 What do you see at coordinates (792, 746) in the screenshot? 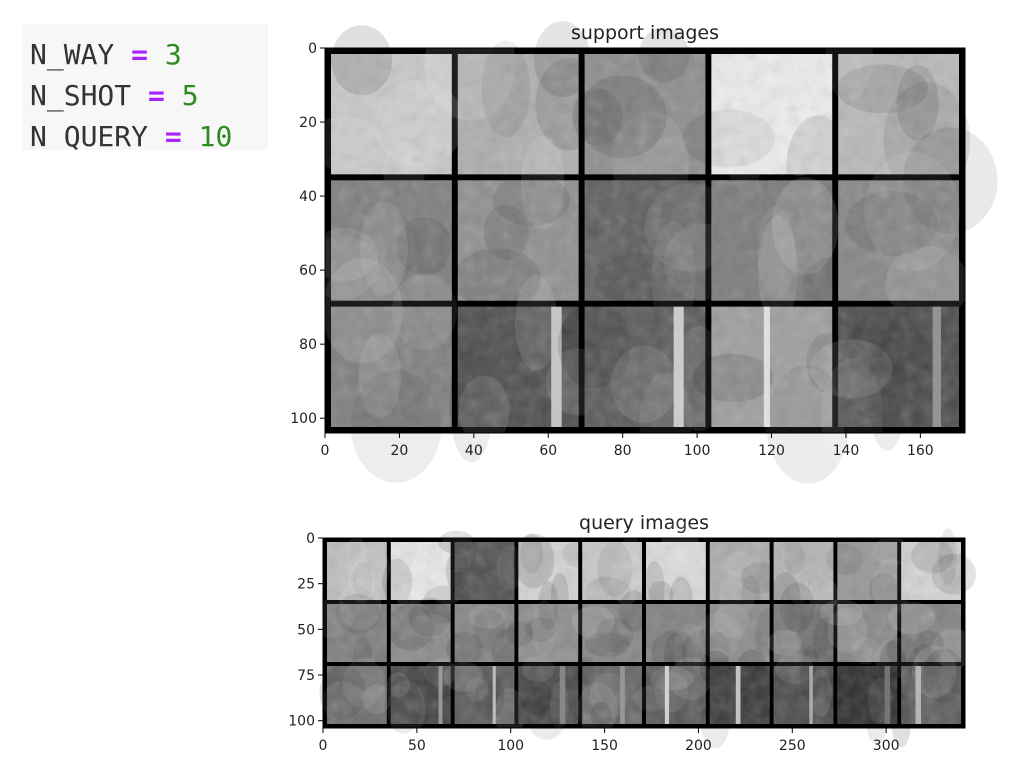
I see `x-tick-label: 250` at bounding box center [792, 746].